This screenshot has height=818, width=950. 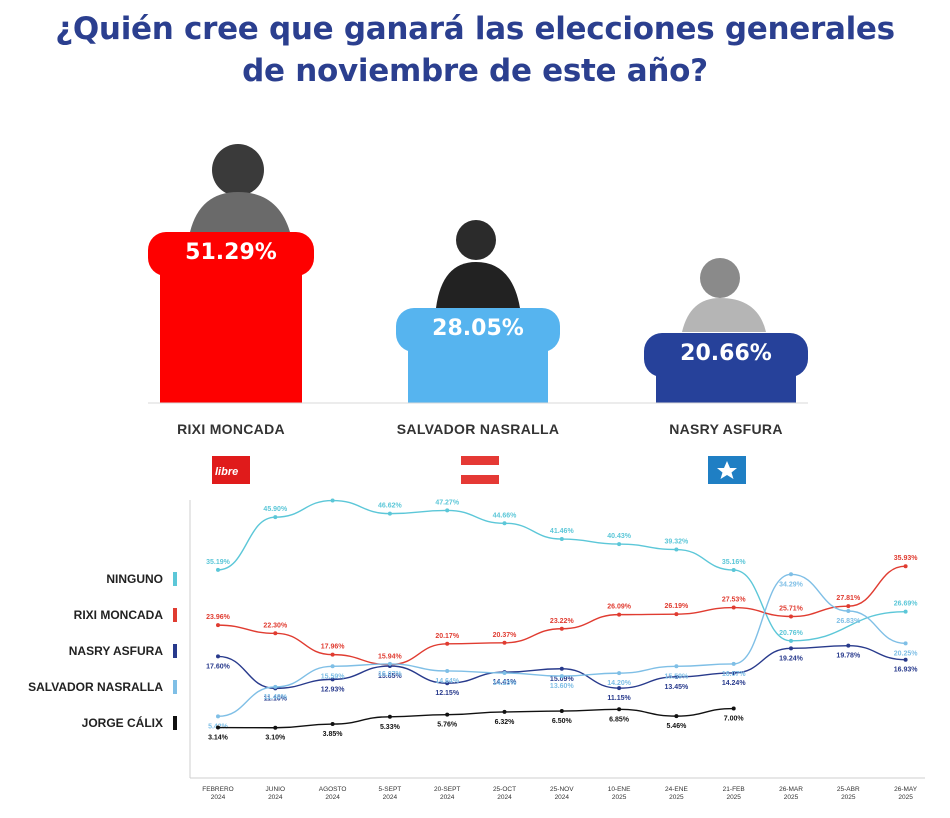 What do you see at coordinates (478, 429) in the screenshot?
I see `label-nasralla: SALVADOR NASRALLA` at bounding box center [478, 429].